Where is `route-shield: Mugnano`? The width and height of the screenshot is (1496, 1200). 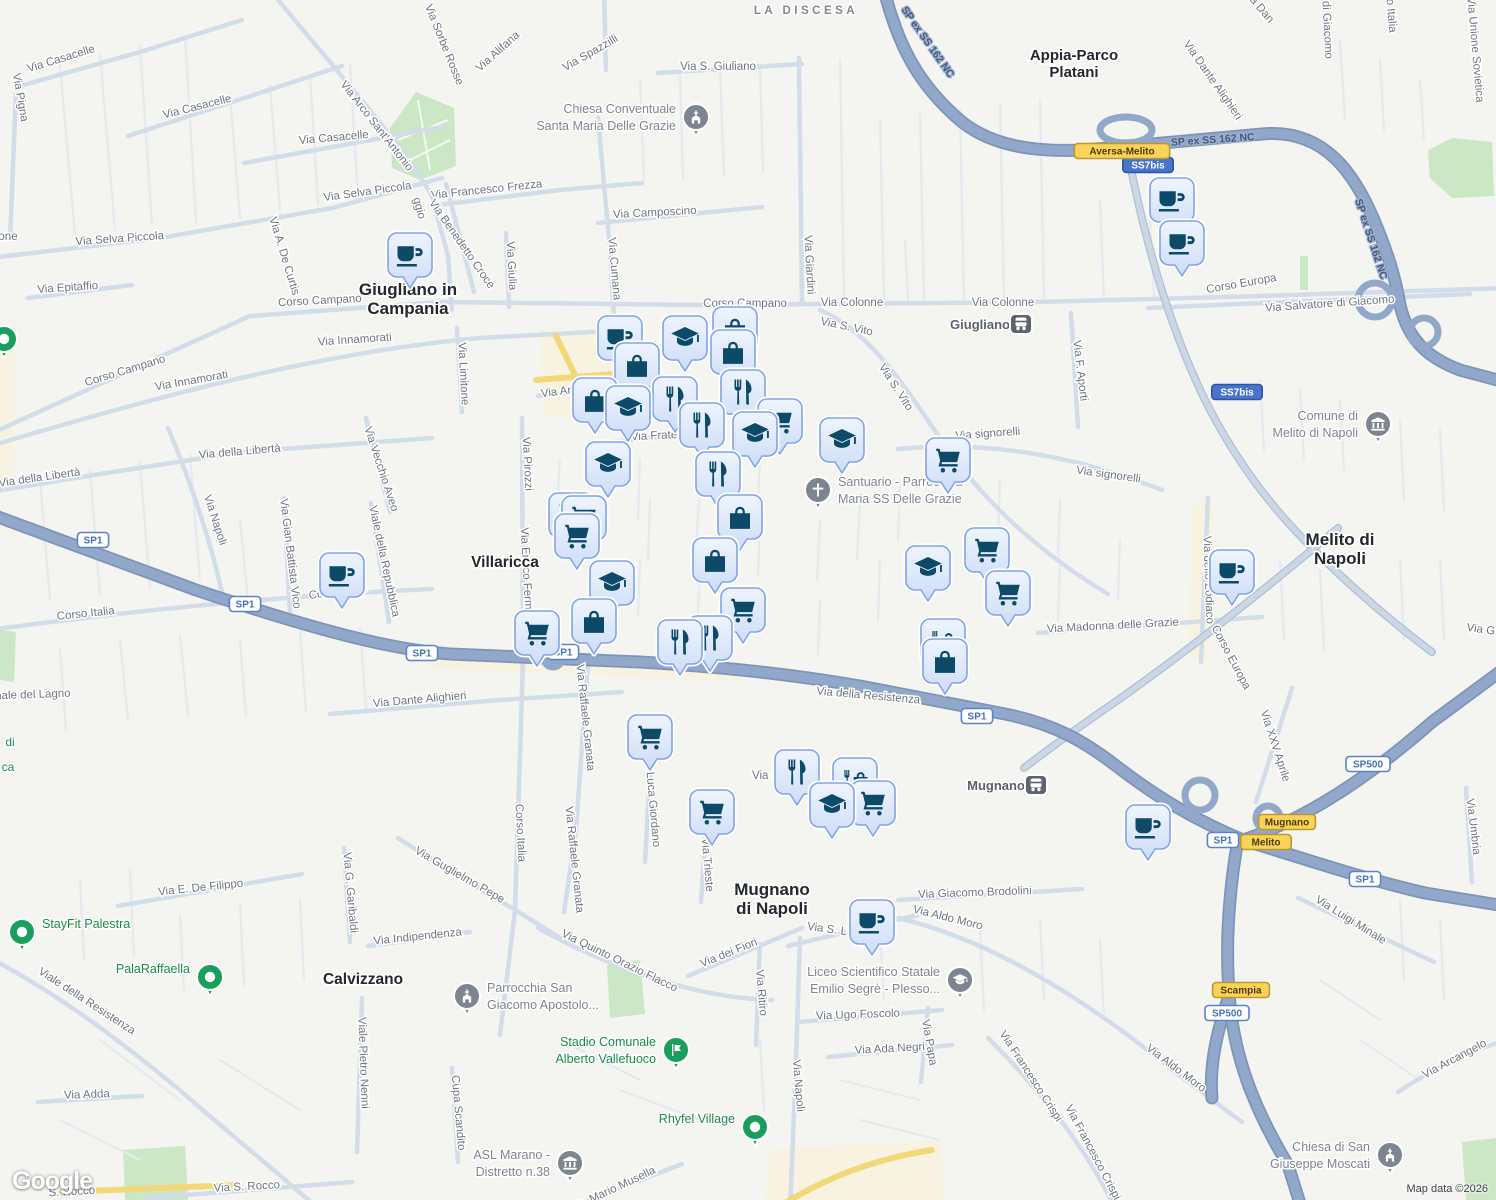 route-shield: Mugnano is located at coordinates (1287, 822).